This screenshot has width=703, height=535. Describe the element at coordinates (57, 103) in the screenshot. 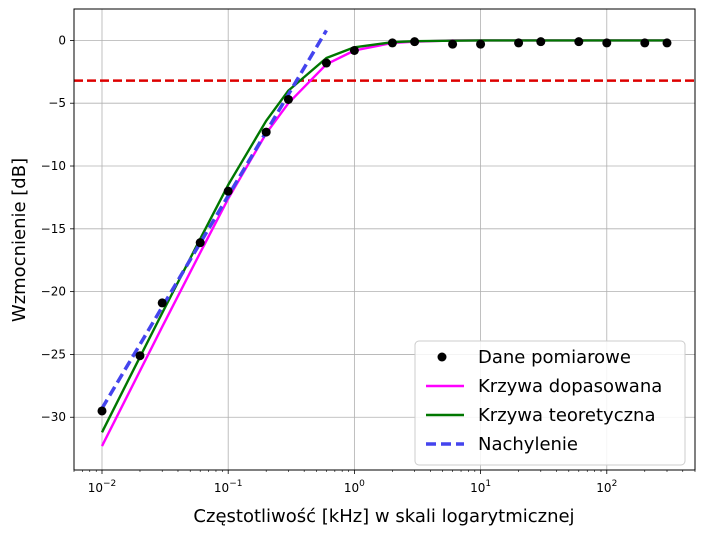

I see `y-tick-label: −5` at that location.